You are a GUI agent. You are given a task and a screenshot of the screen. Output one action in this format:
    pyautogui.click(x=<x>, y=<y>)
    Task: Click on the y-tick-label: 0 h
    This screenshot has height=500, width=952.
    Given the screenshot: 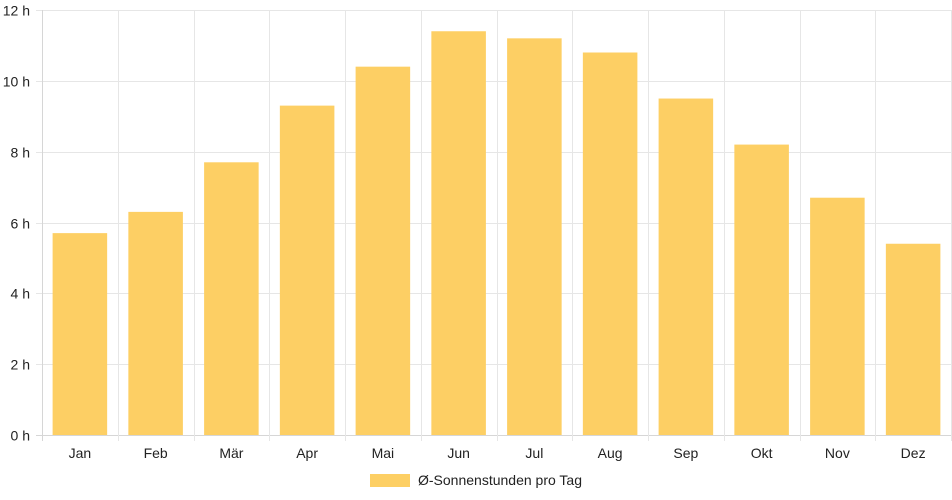 What is the action you would take?
    pyautogui.click(x=20, y=436)
    